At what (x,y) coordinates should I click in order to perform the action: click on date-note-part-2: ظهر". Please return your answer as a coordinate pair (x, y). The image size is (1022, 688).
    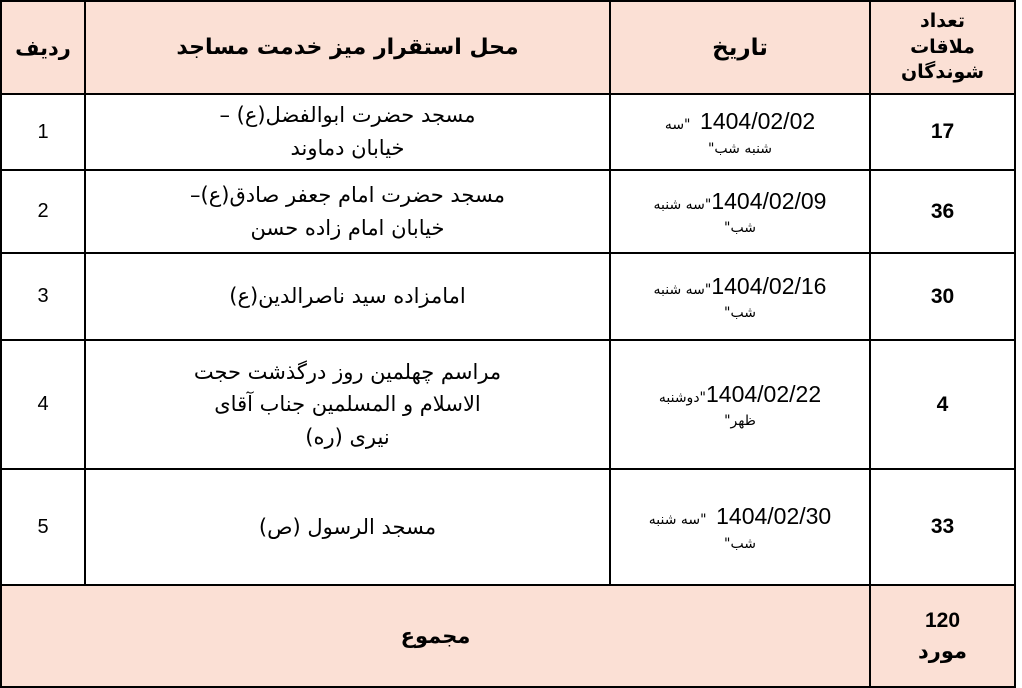
    Looking at the image, I should click on (740, 421).